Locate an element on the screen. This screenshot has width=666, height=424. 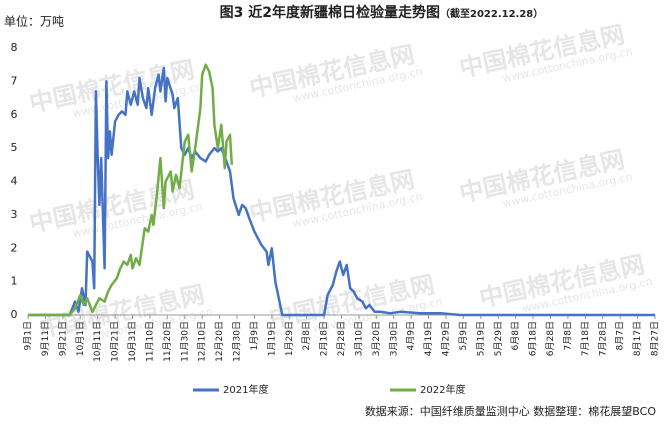
y-tick-label: 1 is located at coordinates (14, 281).